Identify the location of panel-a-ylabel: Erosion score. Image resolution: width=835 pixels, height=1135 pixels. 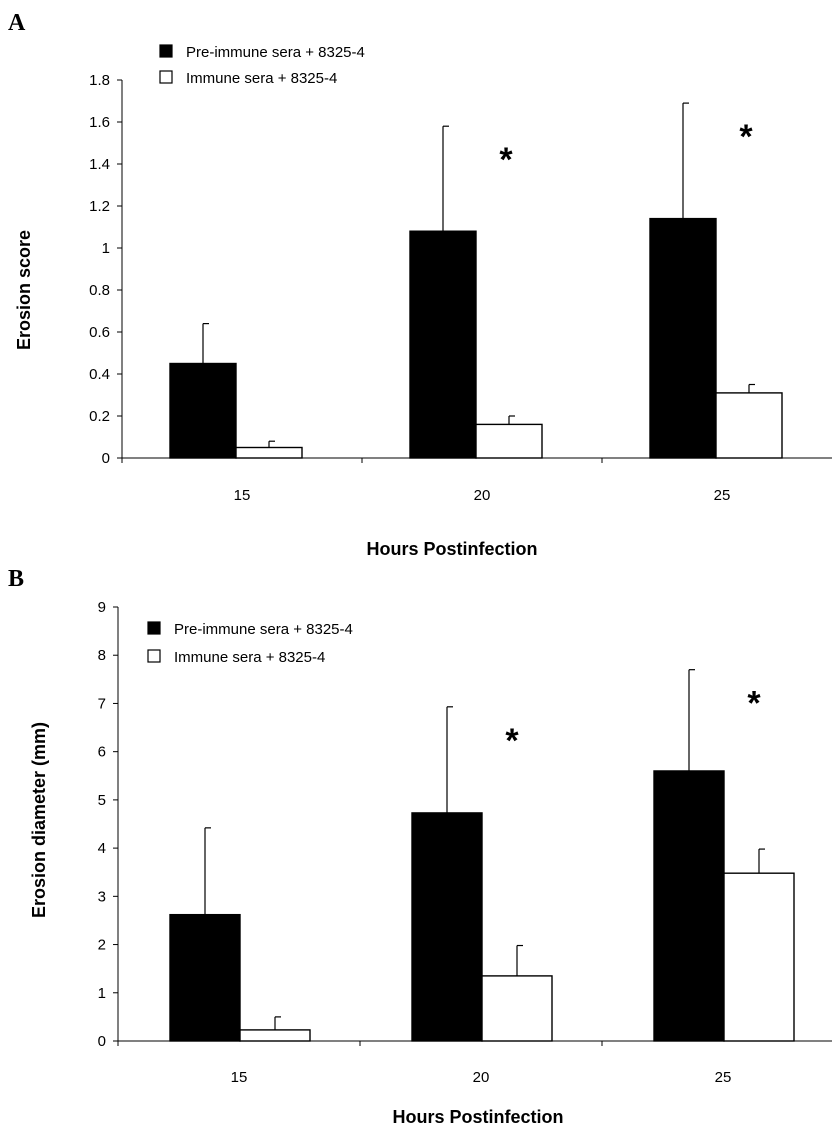
(24, 290).